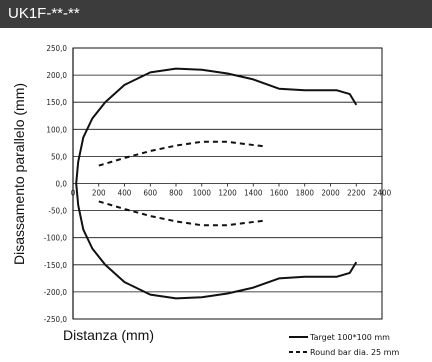 The width and height of the screenshot is (432, 362). I want to click on x-tick-label: 1000, so click(202, 193).